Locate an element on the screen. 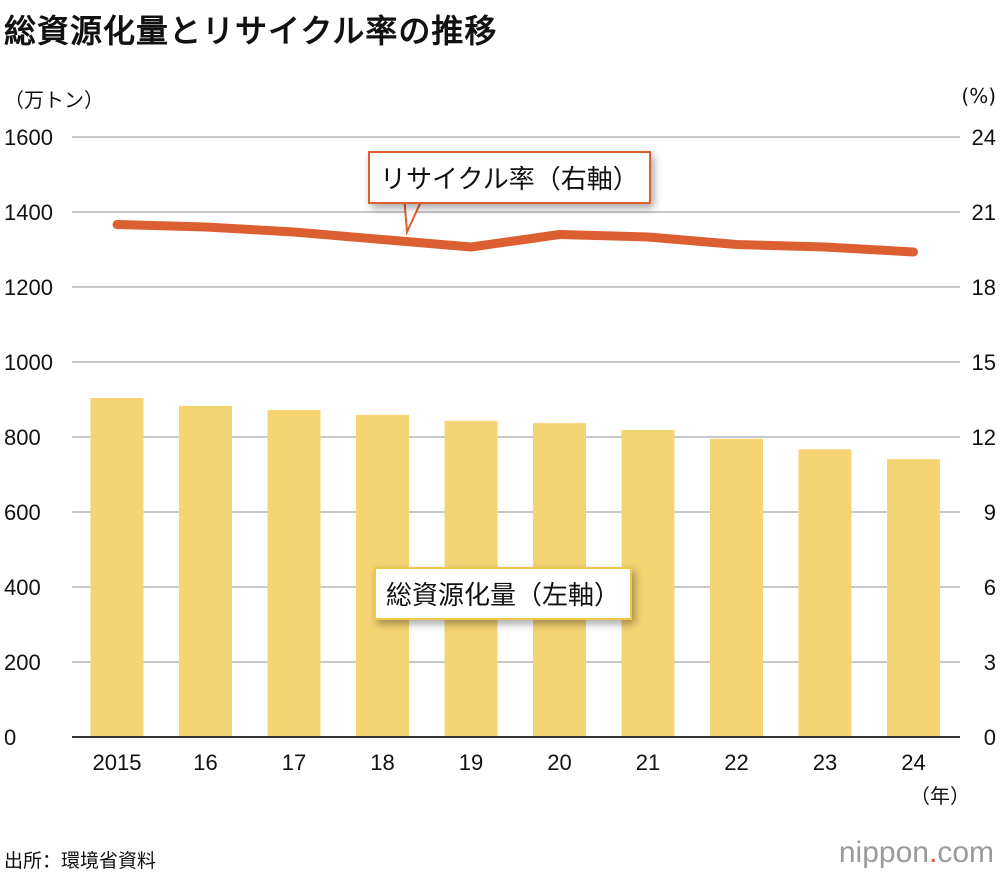  right-tick-label: 24 is located at coordinates (984, 137).